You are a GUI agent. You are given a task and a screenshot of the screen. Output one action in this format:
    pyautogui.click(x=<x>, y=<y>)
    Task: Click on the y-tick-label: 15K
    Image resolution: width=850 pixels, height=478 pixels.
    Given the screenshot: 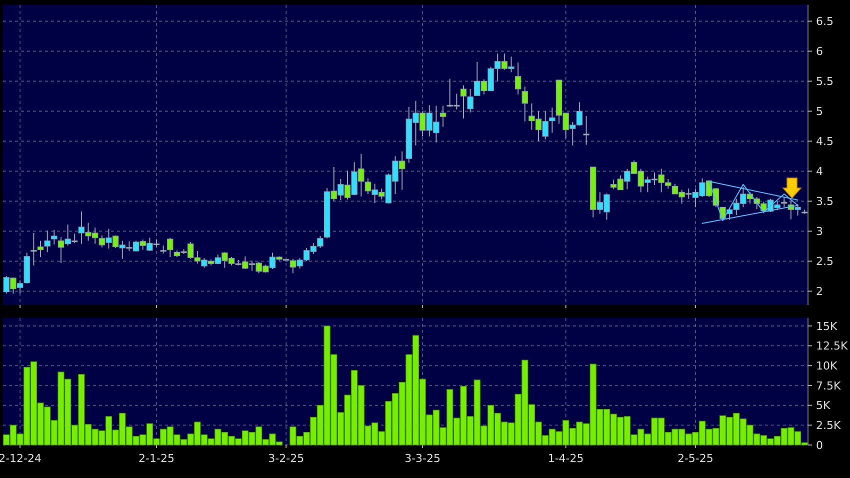 What is the action you would take?
    pyautogui.click(x=827, y=326)
    